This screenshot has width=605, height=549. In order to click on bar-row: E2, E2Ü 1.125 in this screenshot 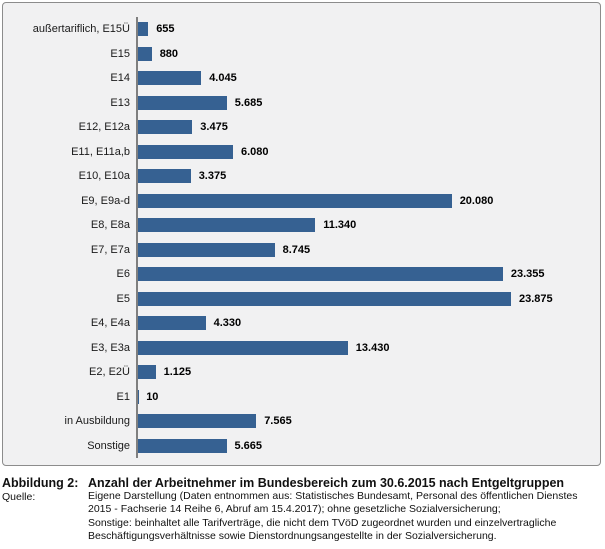, I will do `click(299, 372)`.